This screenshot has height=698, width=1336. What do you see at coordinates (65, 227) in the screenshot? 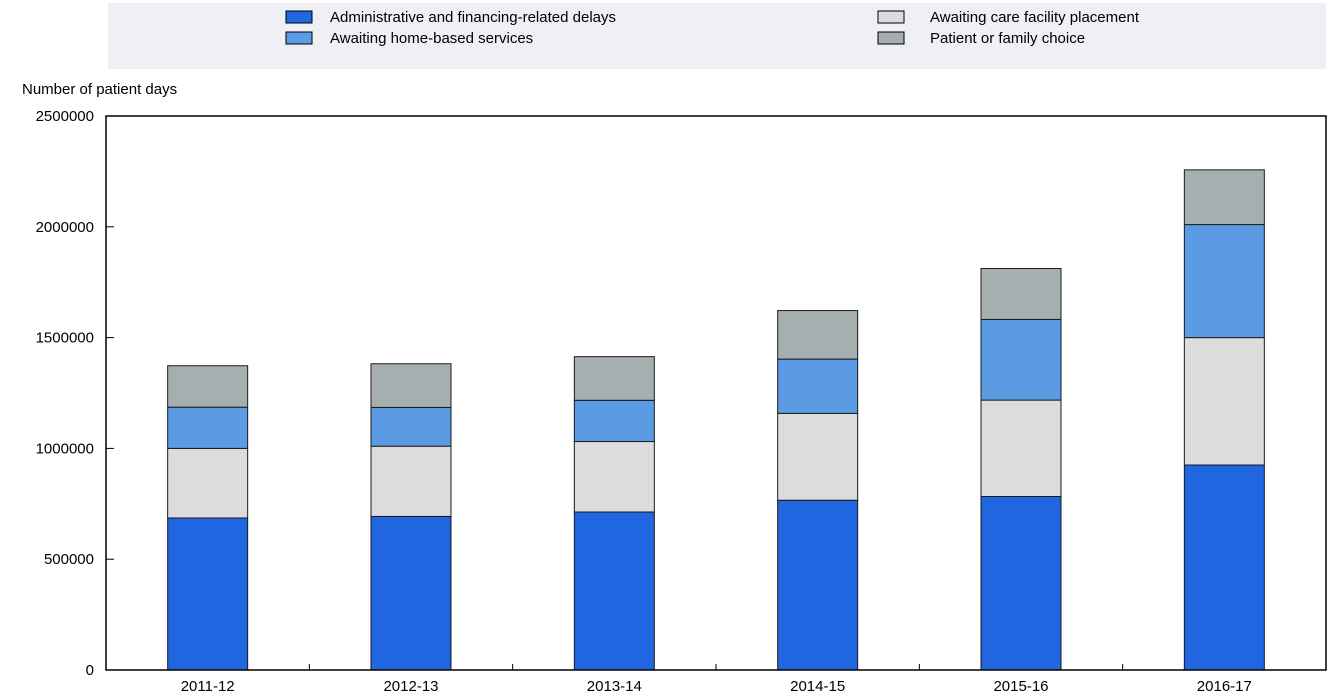
I see `y-tick-label: 2000000` at bounding box center [65, 227].